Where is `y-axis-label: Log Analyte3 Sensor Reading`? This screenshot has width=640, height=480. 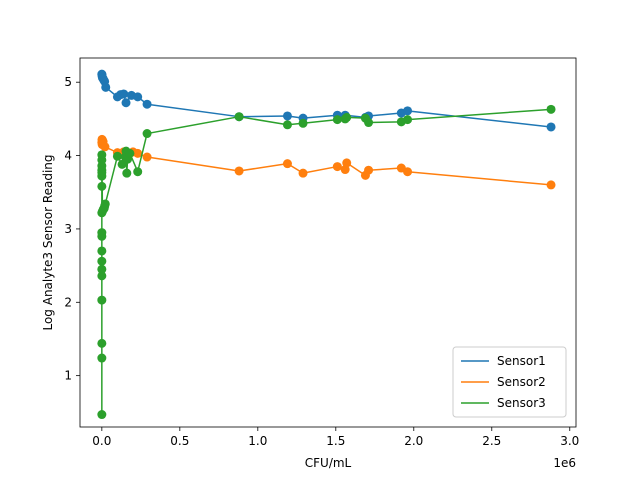 y-axis-label: Log Analyte3 Sensor Reading is located at coordinates (48, 242).